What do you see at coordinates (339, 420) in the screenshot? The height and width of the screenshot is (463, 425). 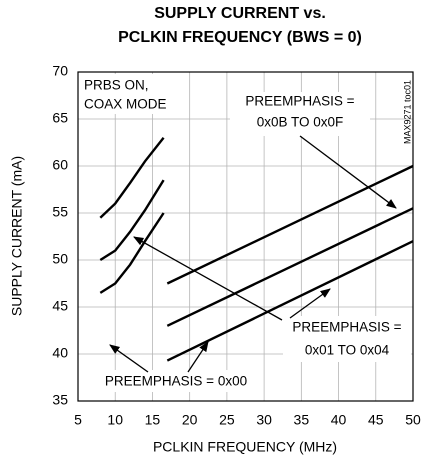 I see `x-tick-label: 40` at bounding box center [339, 420].